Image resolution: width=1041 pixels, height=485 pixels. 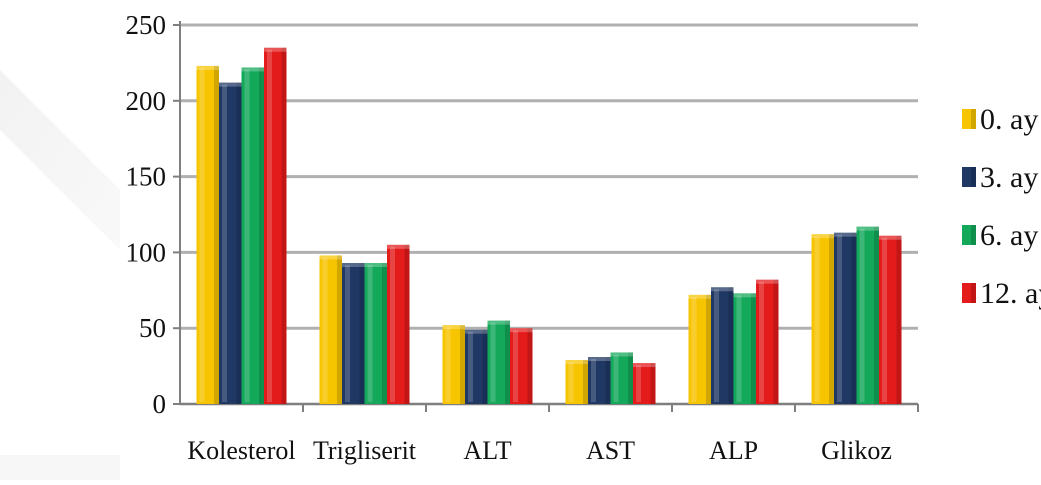 What do you see at coordinates (1001, 206) in the screenshot?
I see `legend: 0. ay 3. ay 6. ay 12. ay` at bounding box center [1001, 206].